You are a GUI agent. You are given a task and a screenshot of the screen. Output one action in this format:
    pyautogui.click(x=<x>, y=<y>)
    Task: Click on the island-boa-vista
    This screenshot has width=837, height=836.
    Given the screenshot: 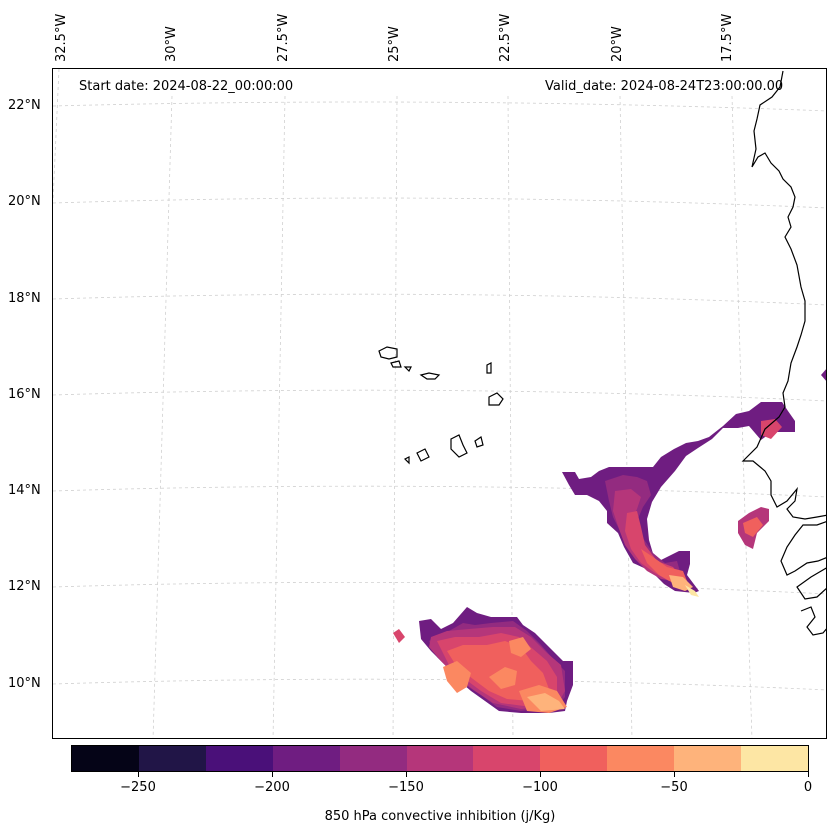 What is the action you would take?
    pyautogui.click(x=496, y=399)
    